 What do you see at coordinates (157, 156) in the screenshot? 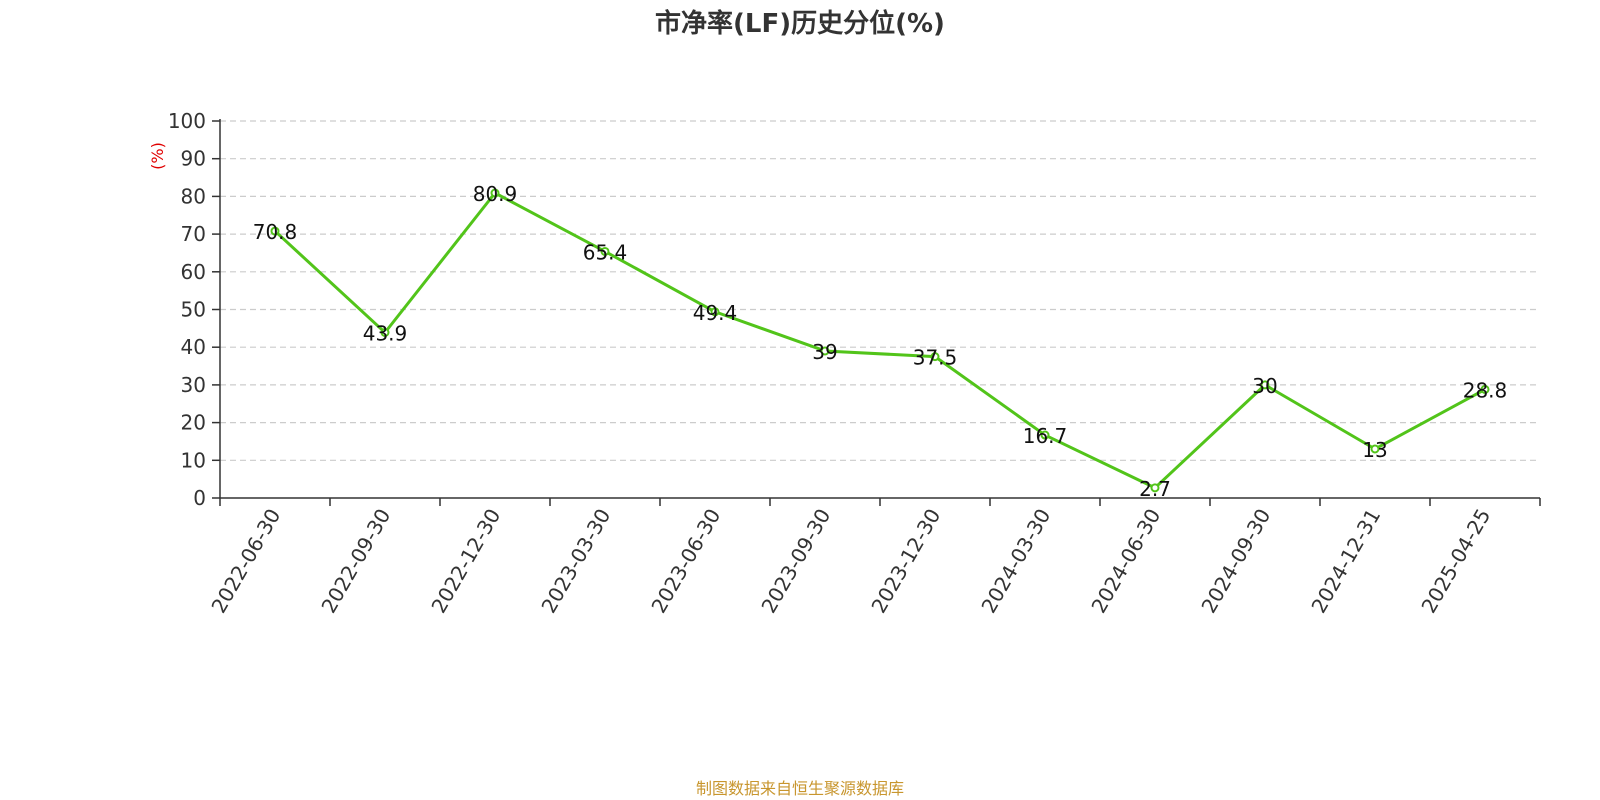
I see `y-axis-label: (%)` at bounding box center [157, 156].